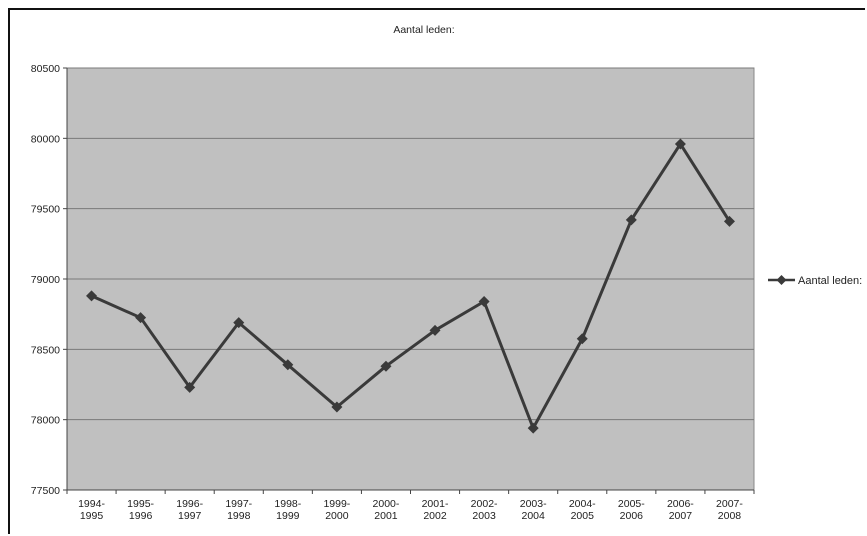 This screenshot has height=536, width=867. I want to click on y-axis: 77500 78000 78500 79000 79500 80000 80500, so click(49, 280).